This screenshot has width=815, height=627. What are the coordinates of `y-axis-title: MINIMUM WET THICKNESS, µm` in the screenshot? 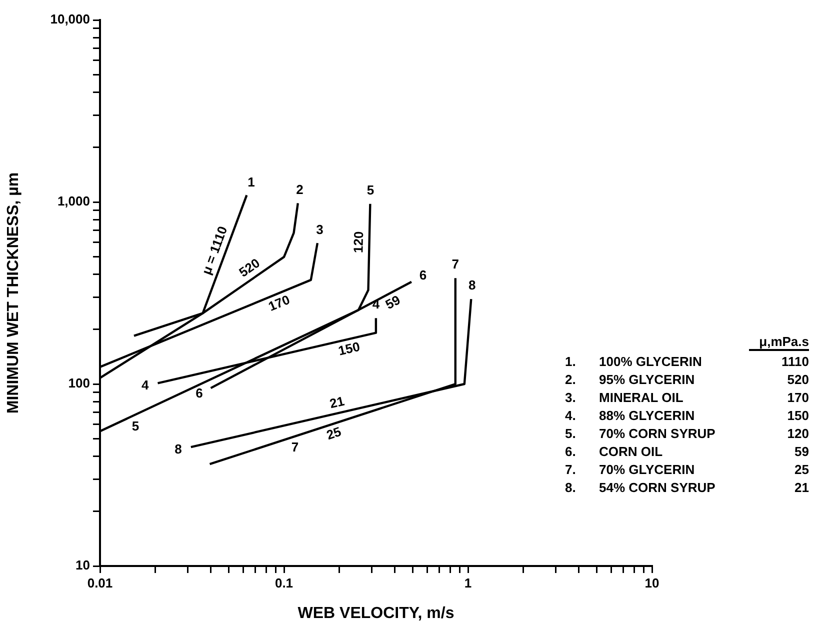 It's located at (13, 293).